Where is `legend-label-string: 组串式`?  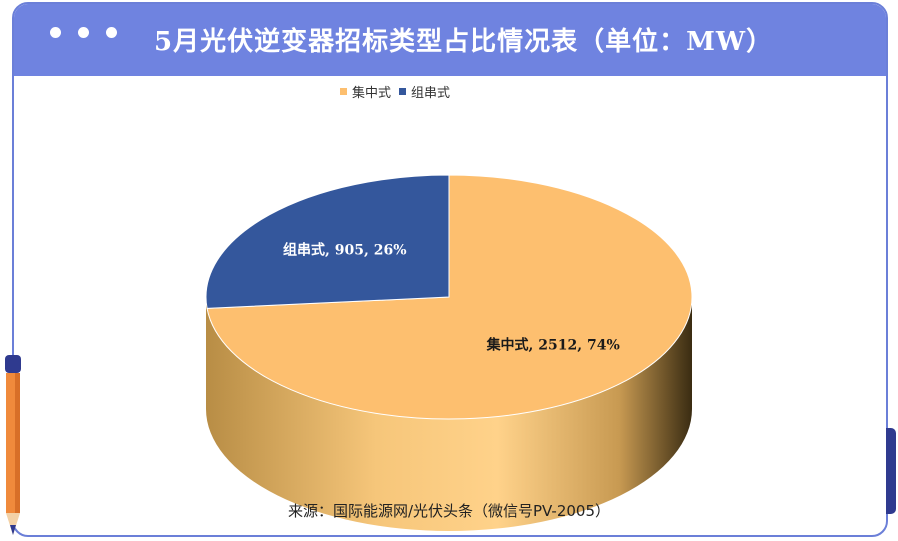 legend-label-string: 组串式 is located at coordinates (431, 93).